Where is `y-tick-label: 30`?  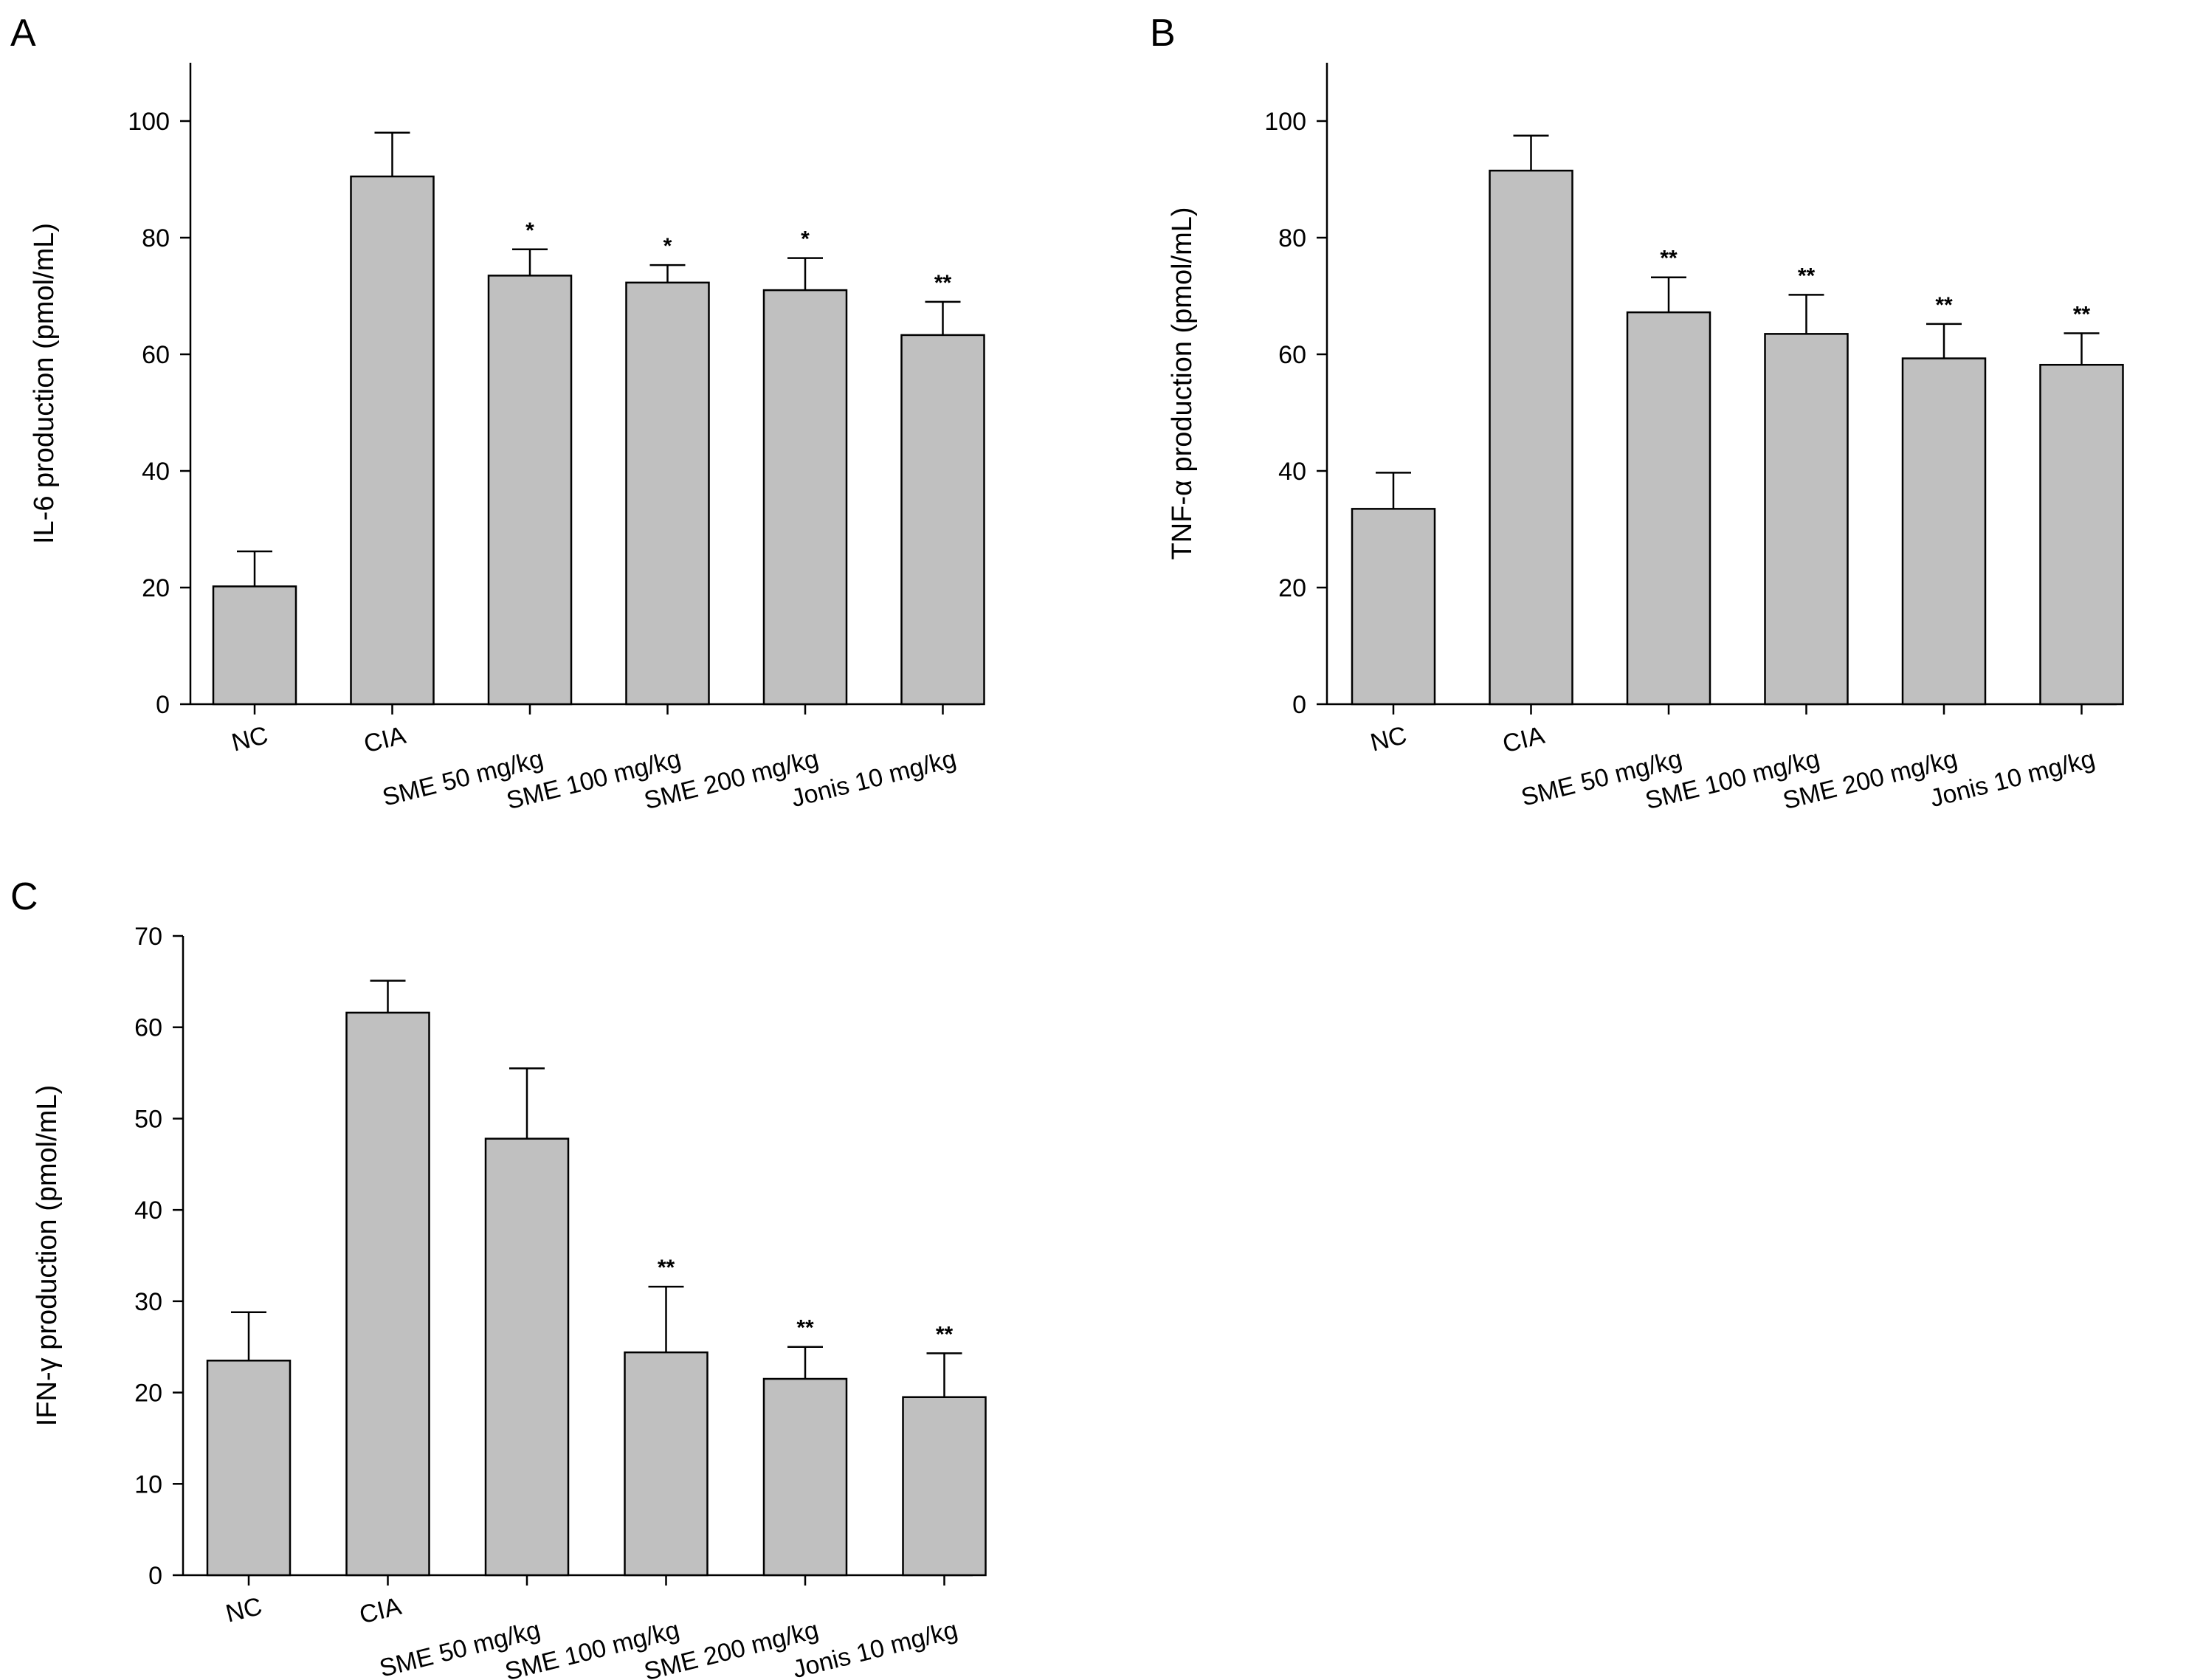 y-tick-label: 30 is located at coordinates (148, 1302).